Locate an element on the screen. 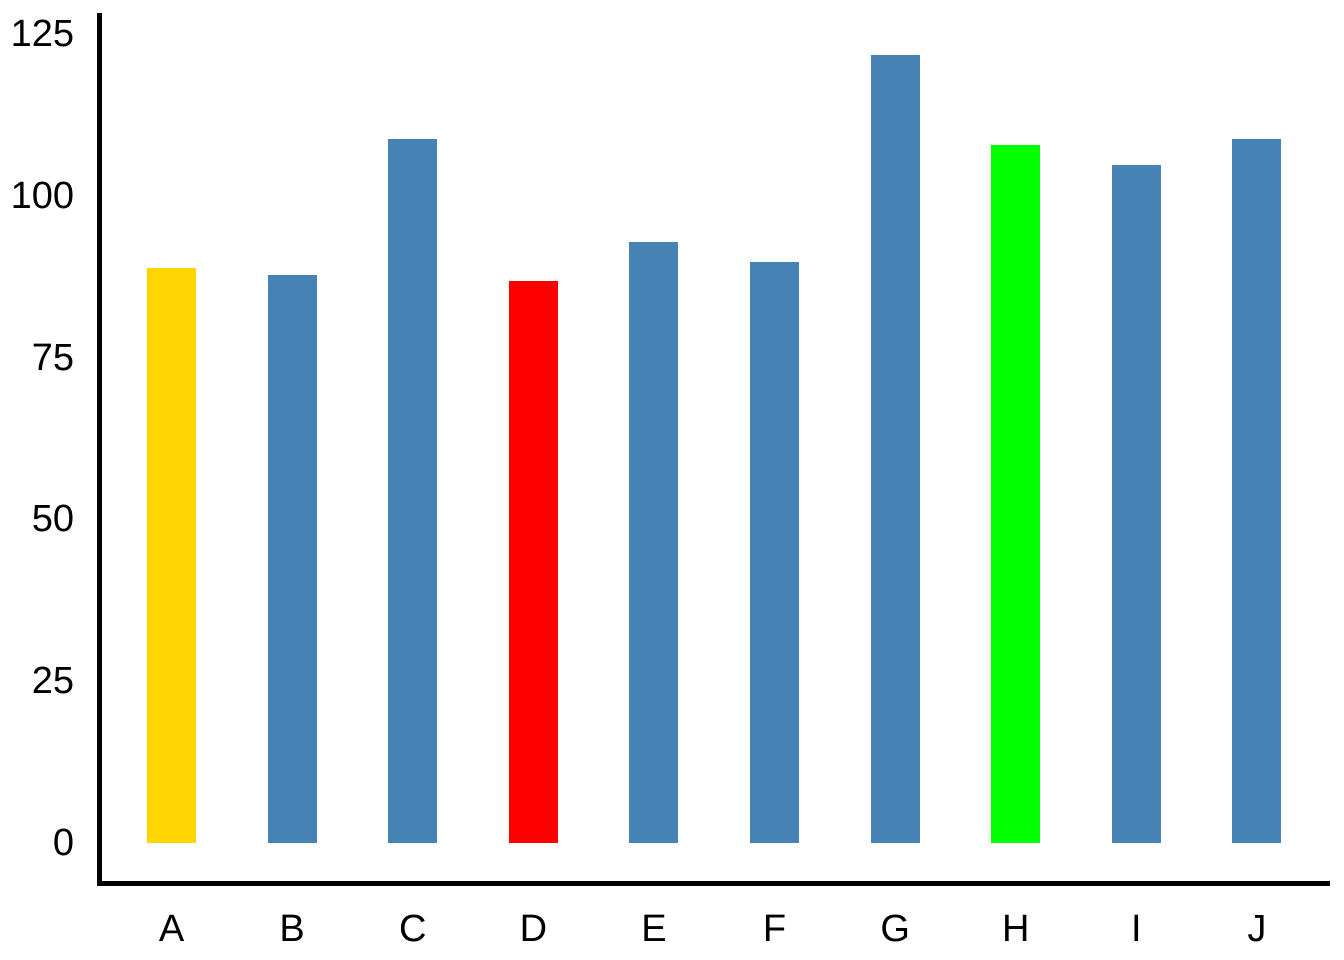  y-axis-line is located at coordinates (99, 449).